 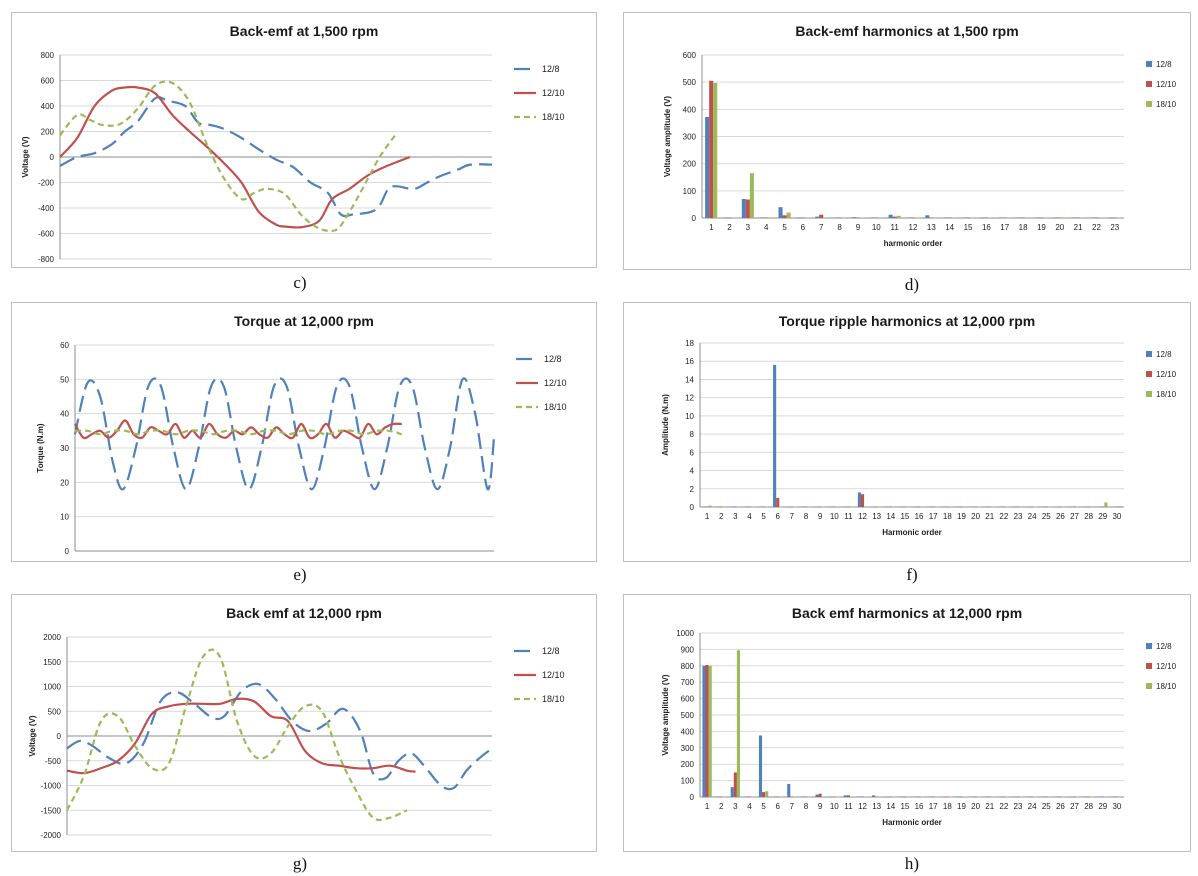 What do you see at coordinates (1088, 516) in the screenshot?
I see `x-tick-label: 28` at bounding box center [1088, 516].